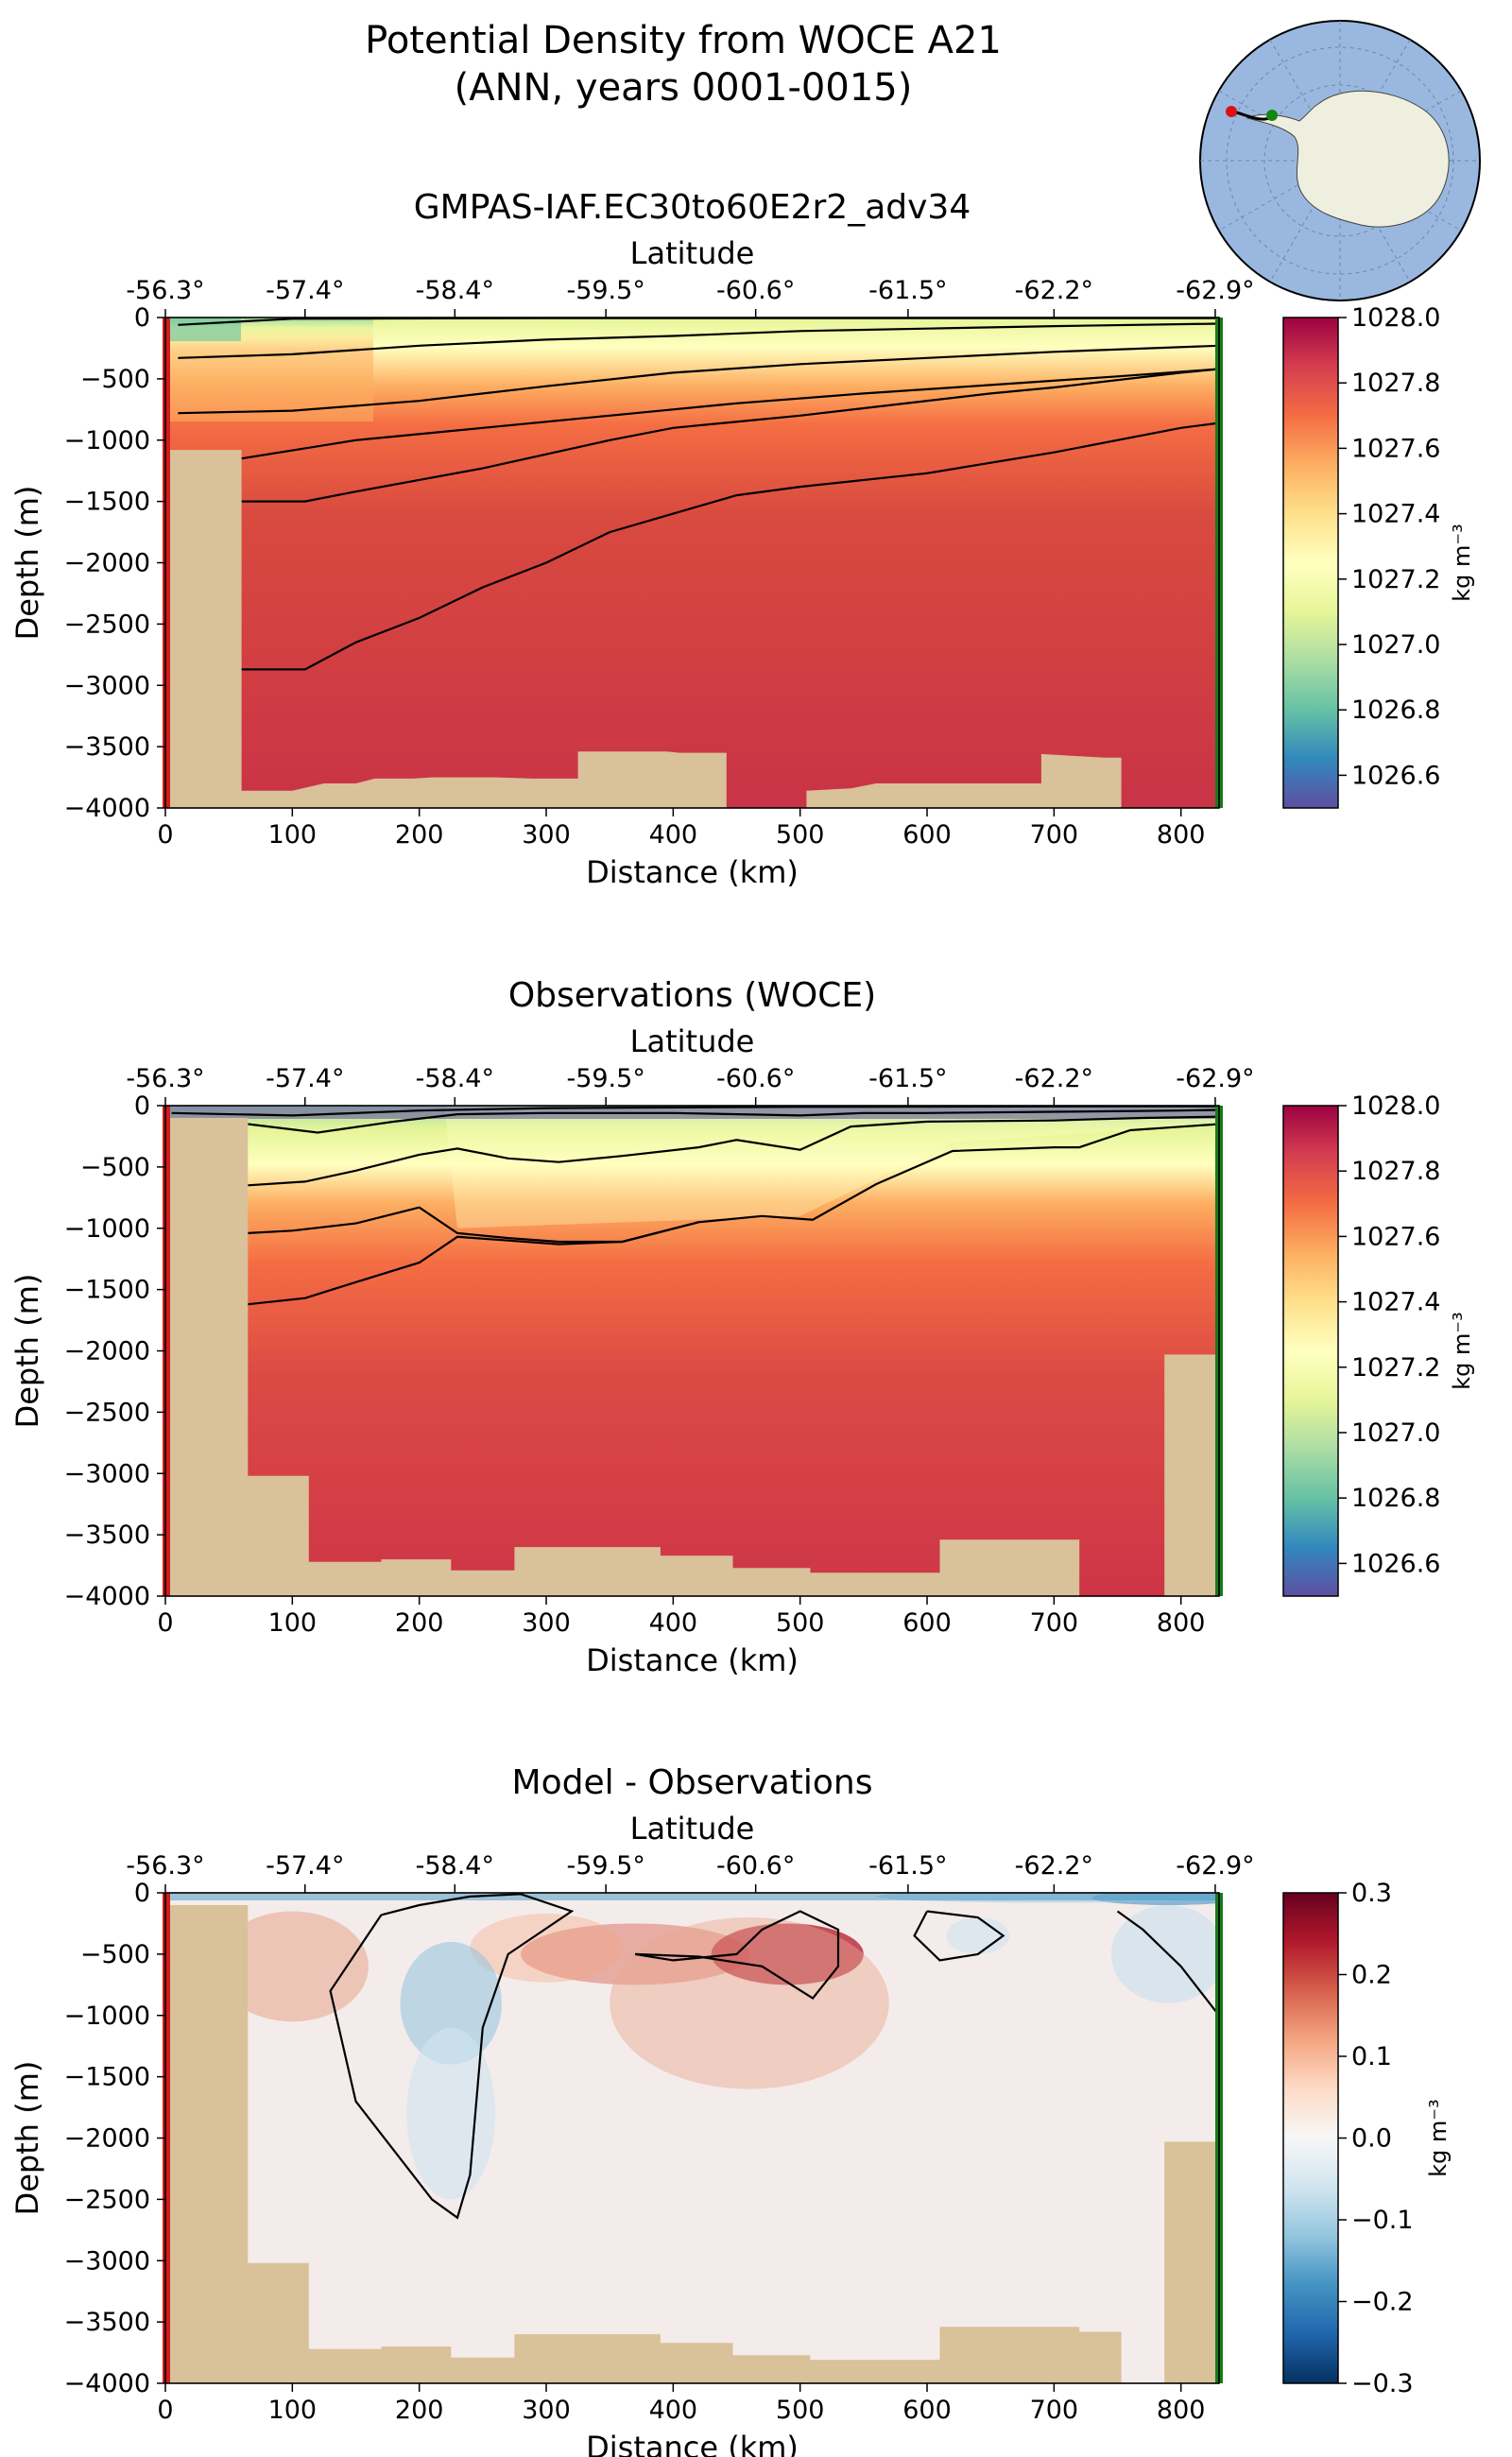 Image resolution: width=1512 pixels, height=2457 pixels. I want to click on surface-field, so click(692, 1112).